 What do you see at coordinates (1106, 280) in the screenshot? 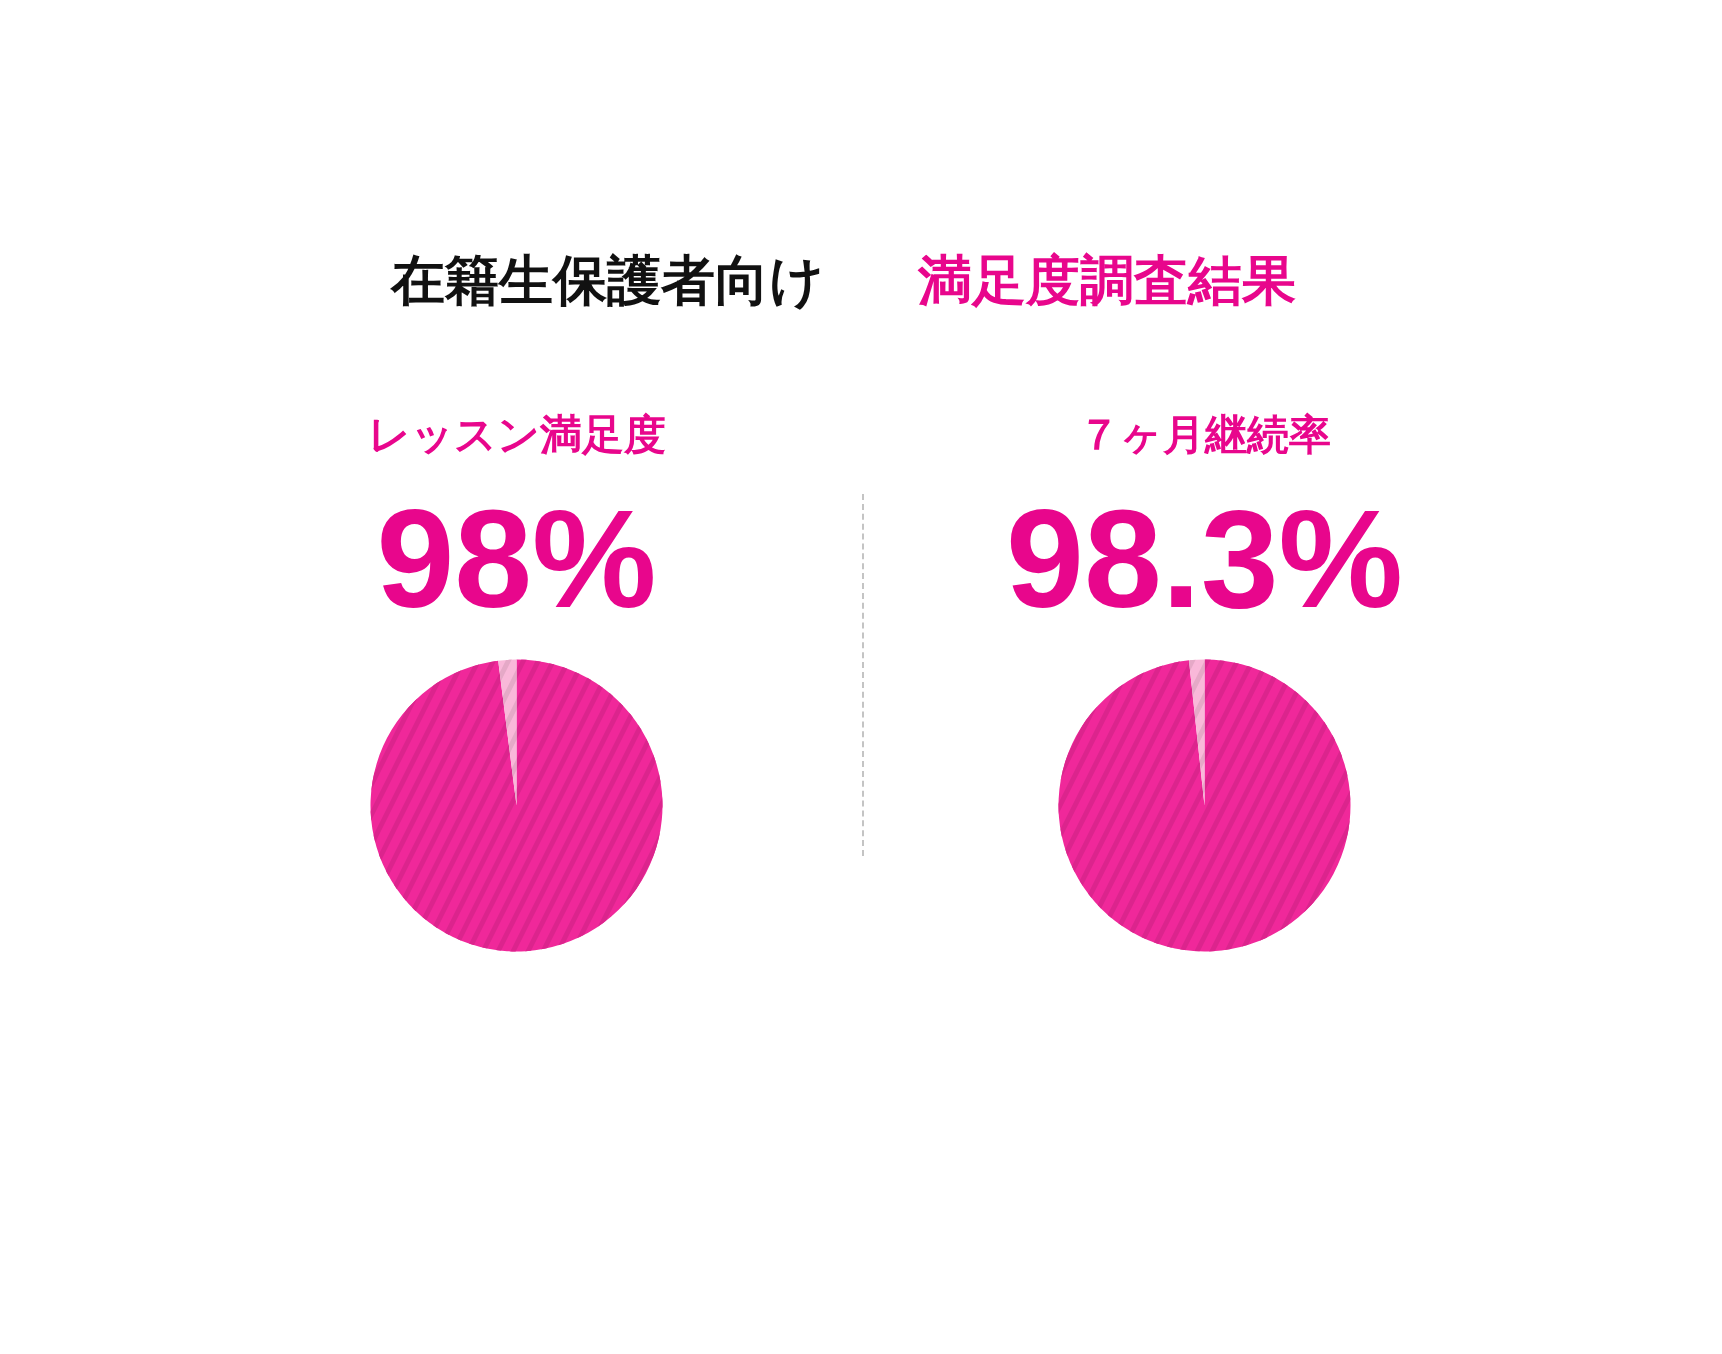
I see `text: 満足度調査結果` at bounding box center [1106, 280].